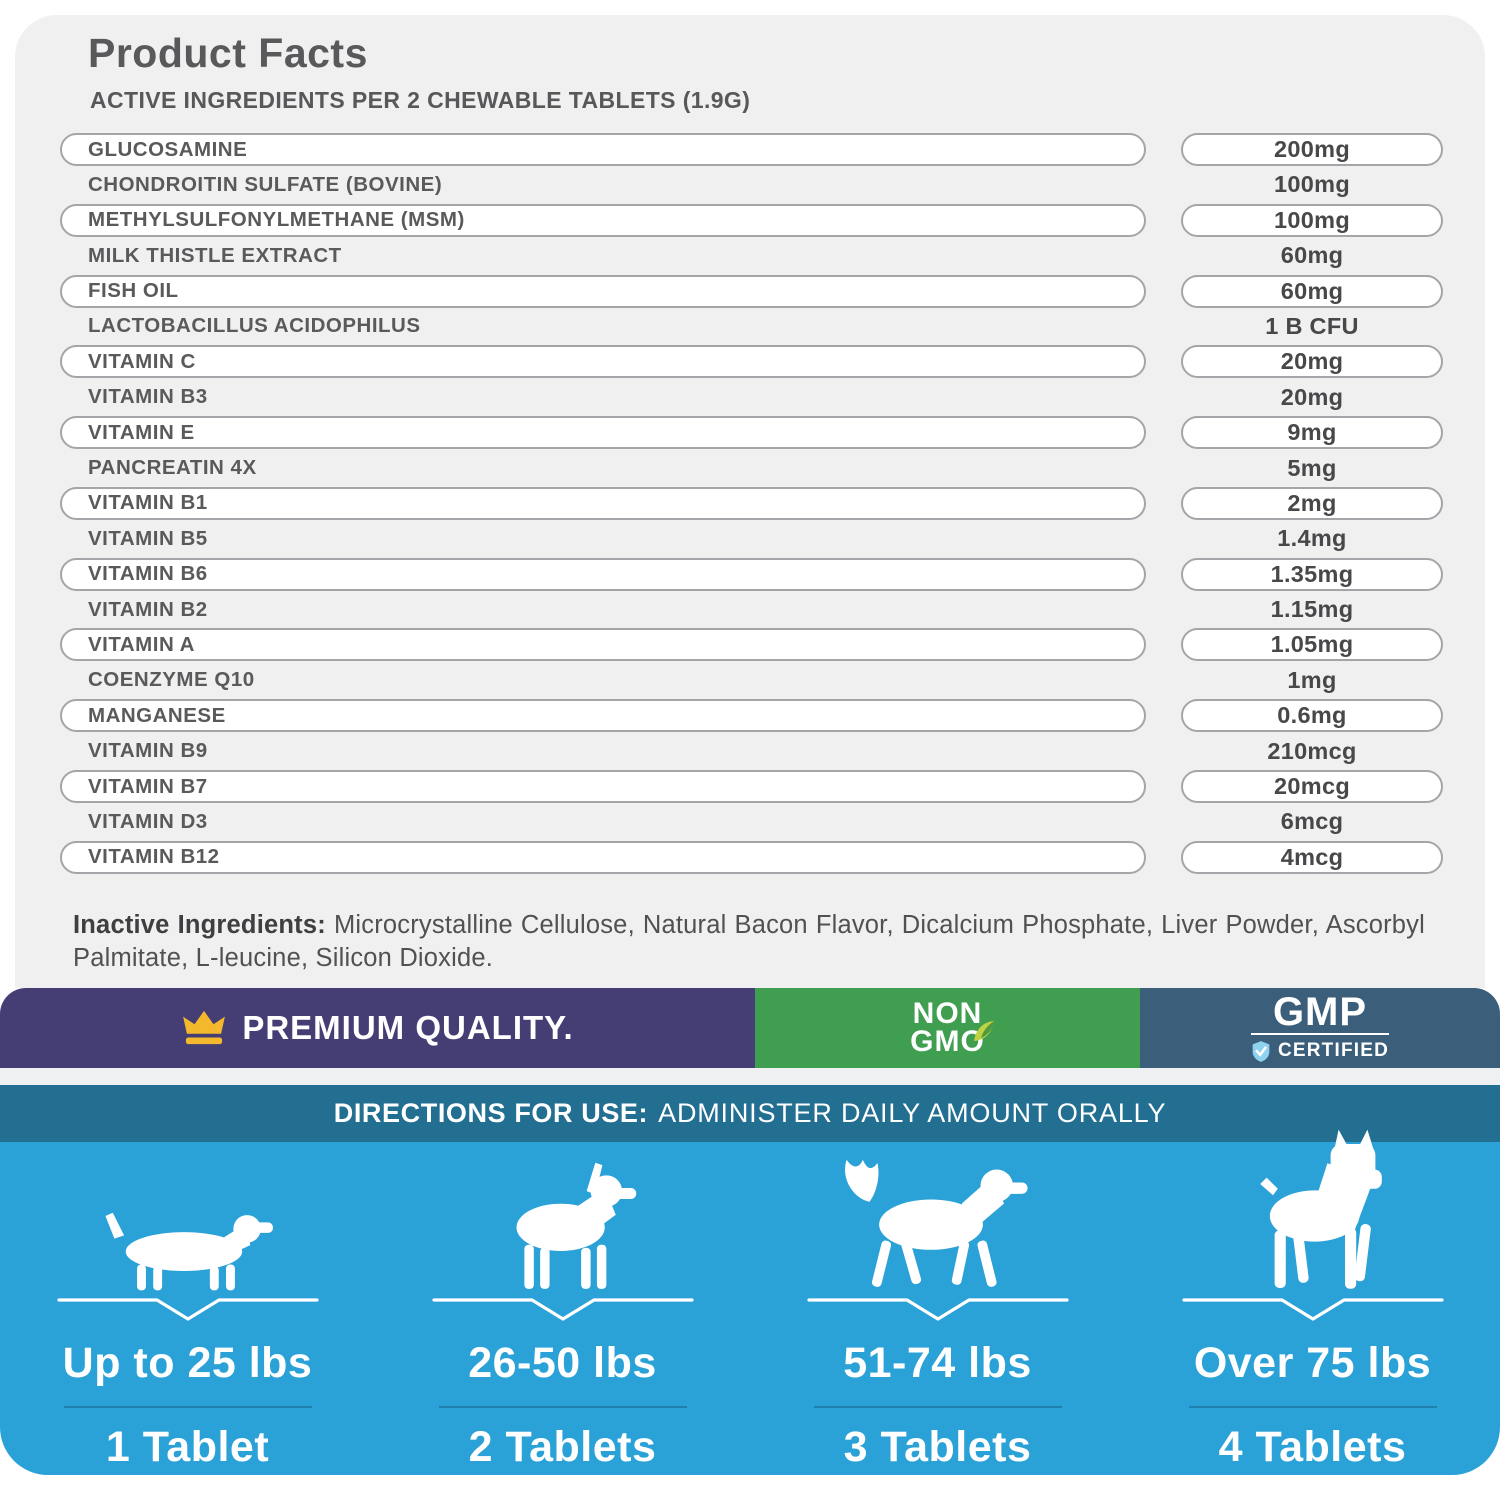  I want to click on ingredient-name: CHONDROITIN SULFATE (BOVINE), so click(265, 184).